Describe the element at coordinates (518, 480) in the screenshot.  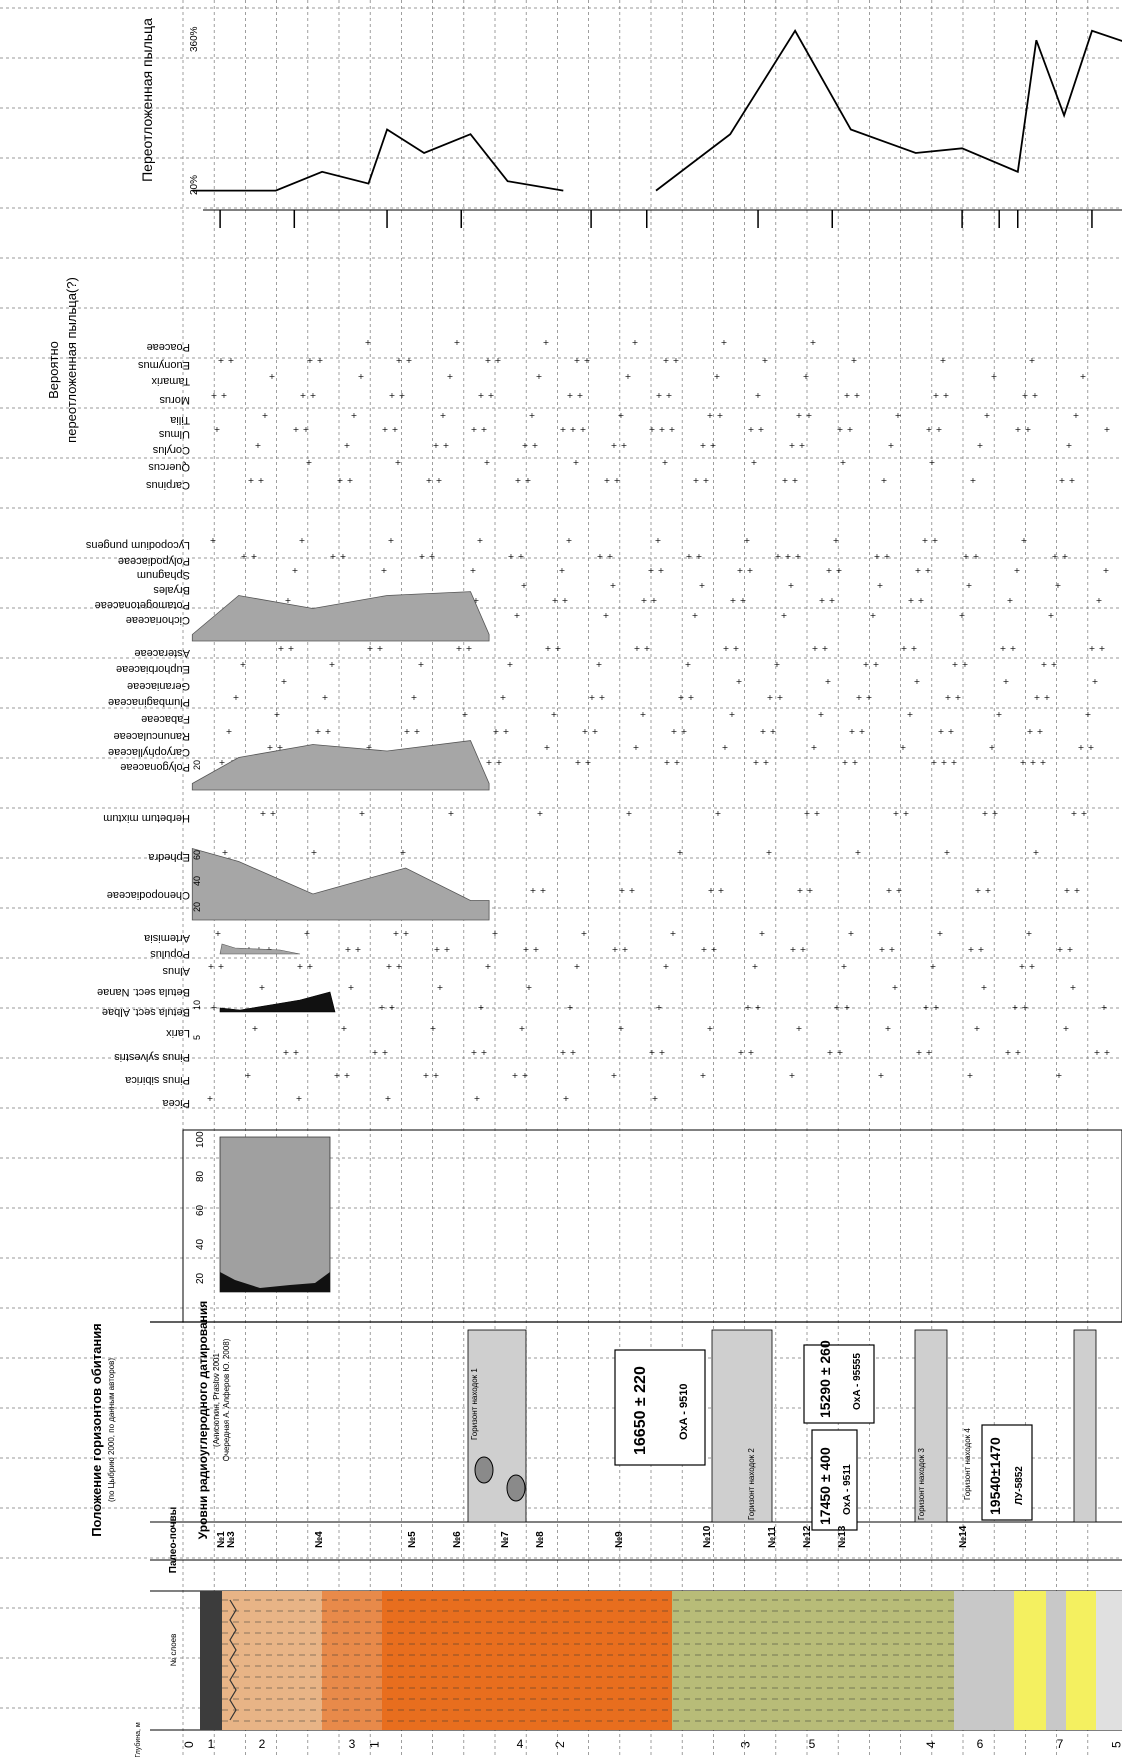
I see `taxon-mark-26-14: +` at that location.